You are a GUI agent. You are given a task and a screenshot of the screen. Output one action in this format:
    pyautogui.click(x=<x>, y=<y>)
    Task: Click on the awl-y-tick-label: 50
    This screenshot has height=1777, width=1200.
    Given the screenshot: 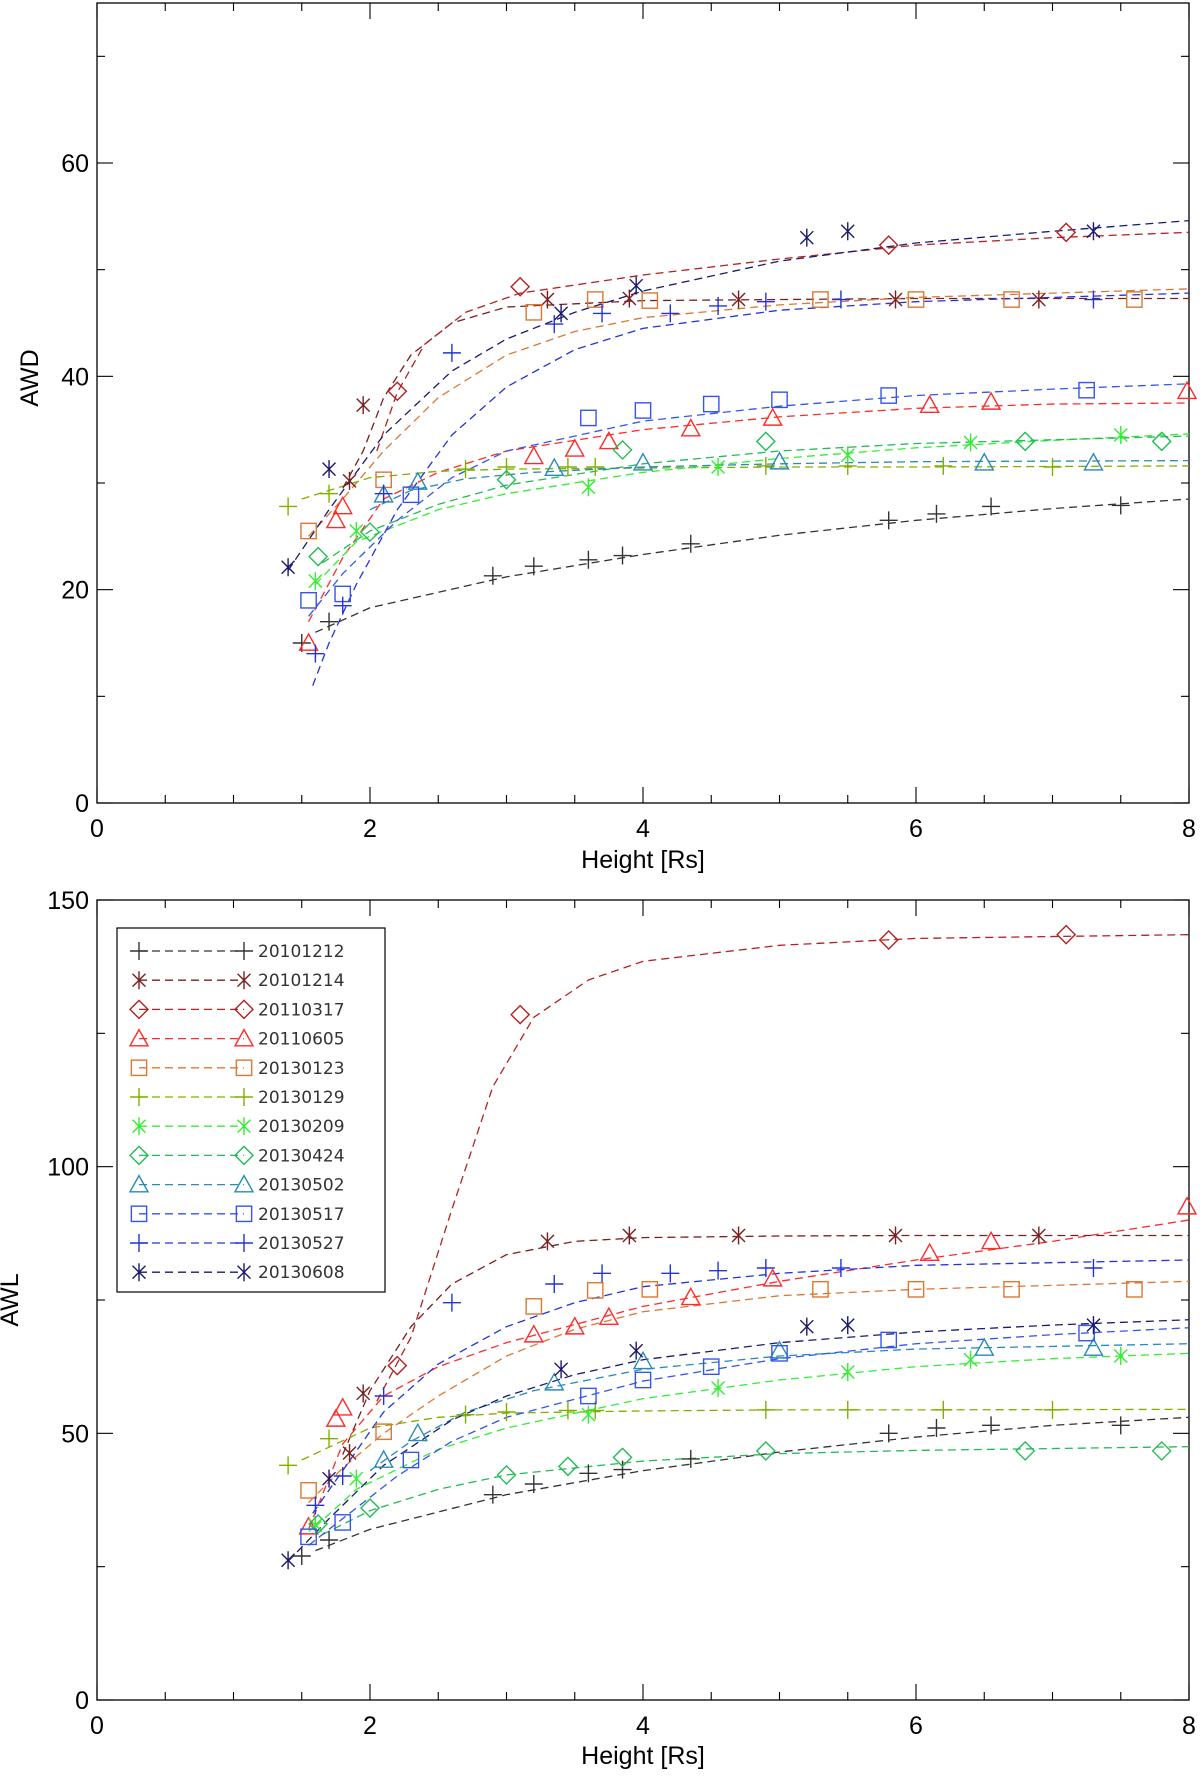 What is the action you would take?
    pyautogui.click(x=75, y=1434)
    